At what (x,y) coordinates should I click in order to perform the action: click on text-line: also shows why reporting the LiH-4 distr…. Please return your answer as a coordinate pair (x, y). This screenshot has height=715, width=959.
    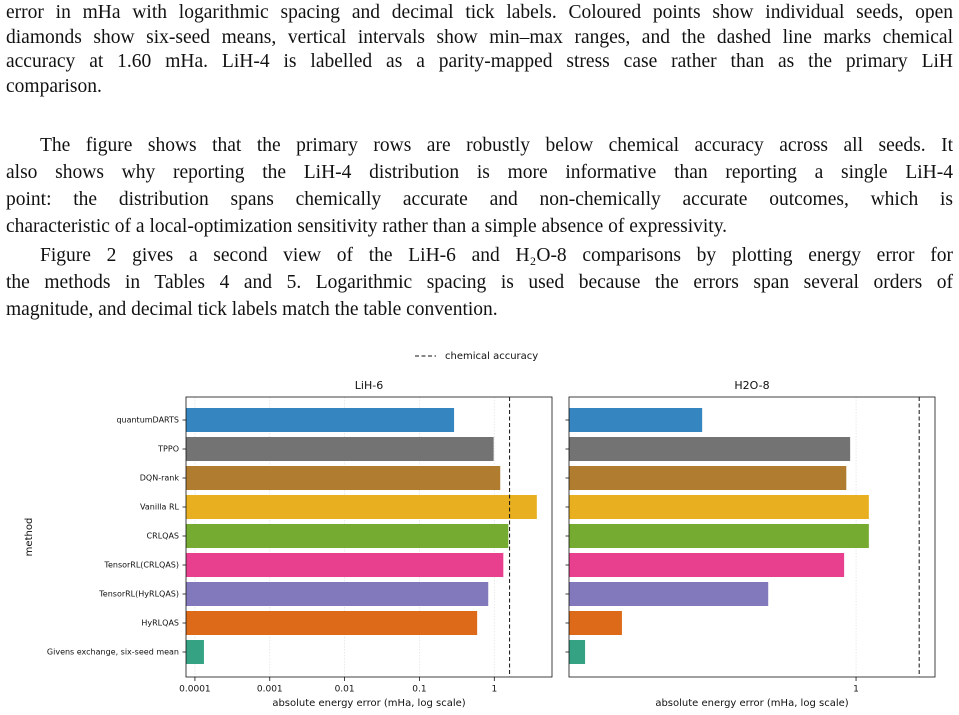
    Looking at the image, I should click on (479, 172).